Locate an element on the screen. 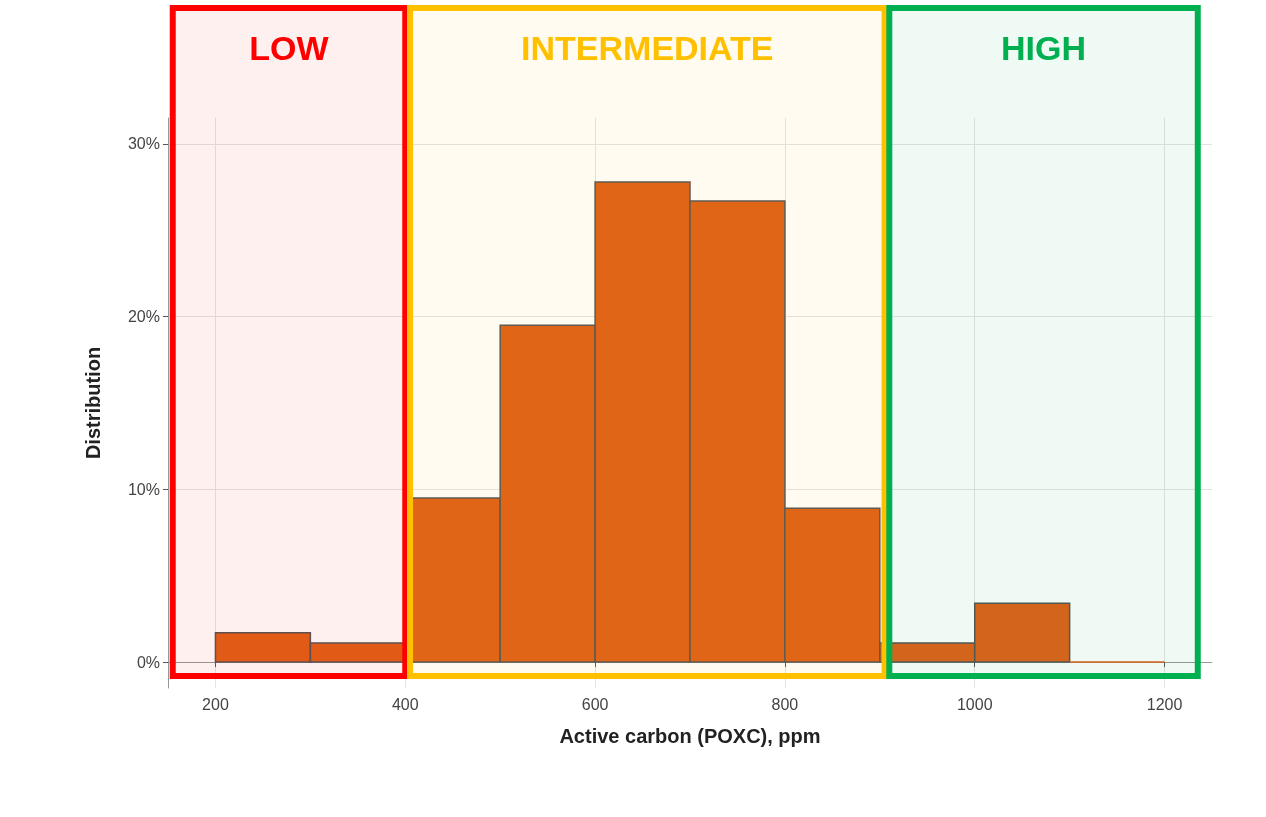 The height and width of the screenshot is (817, 1266). x-tick-label: 1200 is located at coordinates (1164, 704).